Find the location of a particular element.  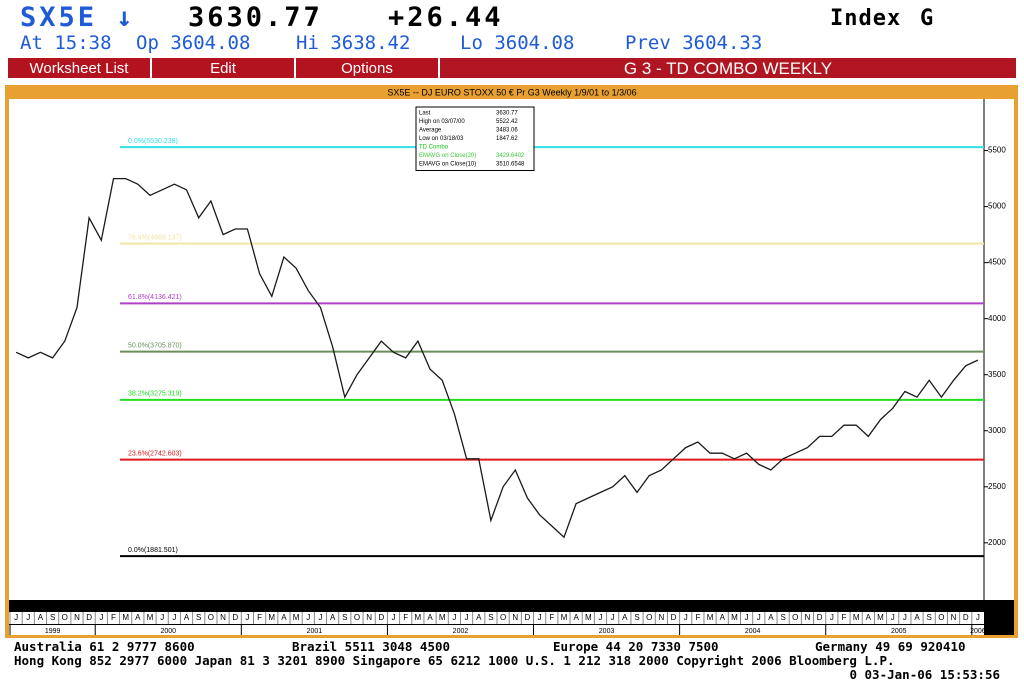

year-label: 2002 is located at coordinates (461, 631).